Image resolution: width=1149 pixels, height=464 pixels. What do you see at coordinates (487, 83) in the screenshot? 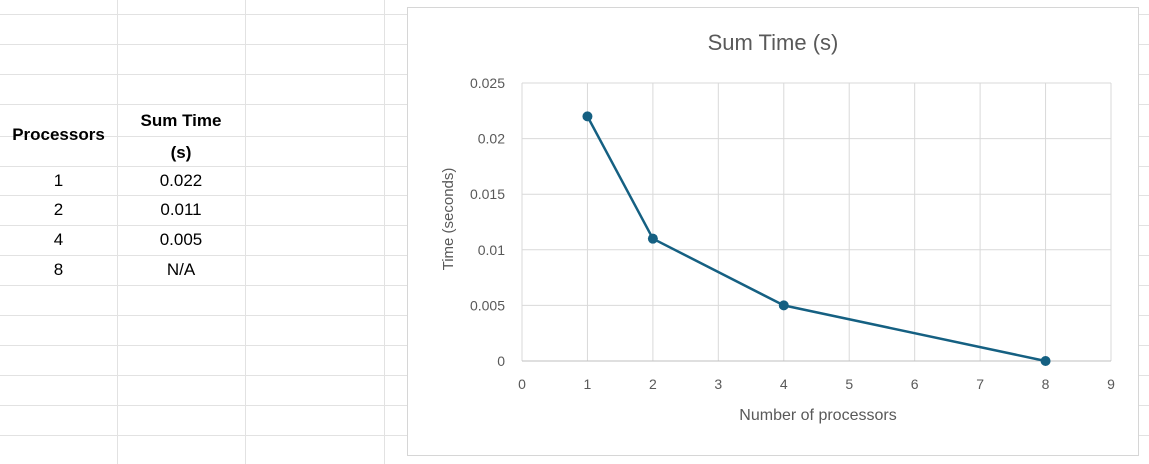
I see `y-tick-label: 0.025` at bounding box center [487, 83].